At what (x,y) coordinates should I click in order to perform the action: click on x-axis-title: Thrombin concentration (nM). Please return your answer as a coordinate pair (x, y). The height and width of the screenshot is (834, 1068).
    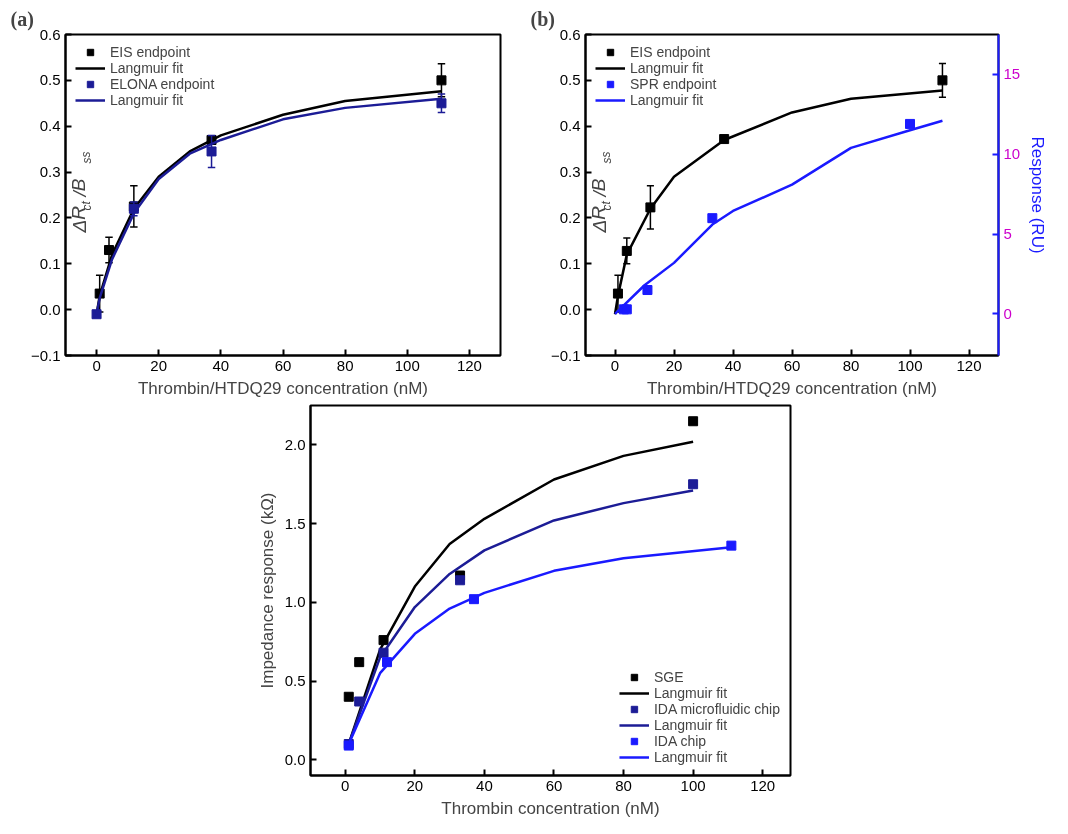
    Looking at the image, I should click on (550, 808).